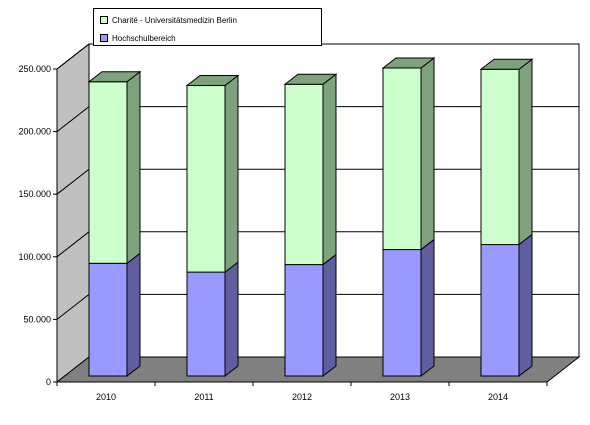 This screenshot has width=590, height=425. I want to click on x-tick-label: 2011, so click(203, 397).